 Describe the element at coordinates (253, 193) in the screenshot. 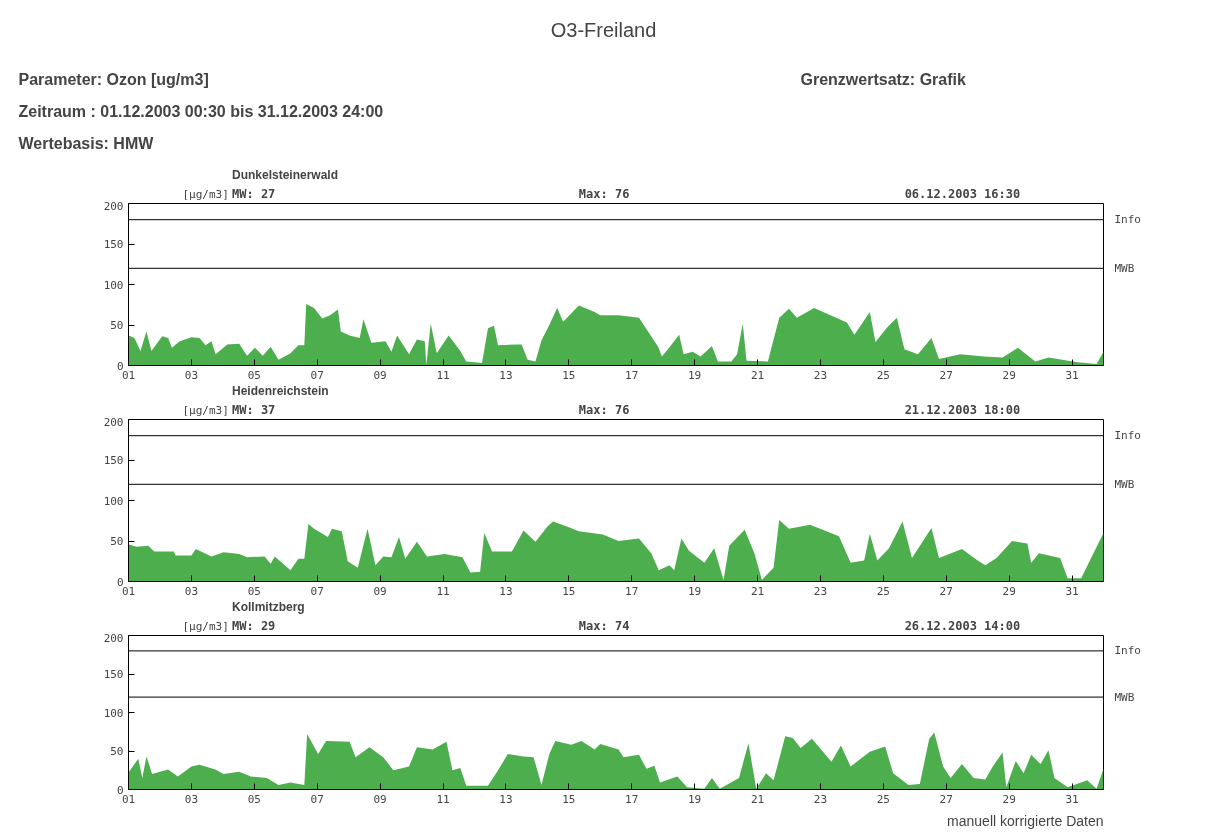

I see `text: MW: 27` at that location.